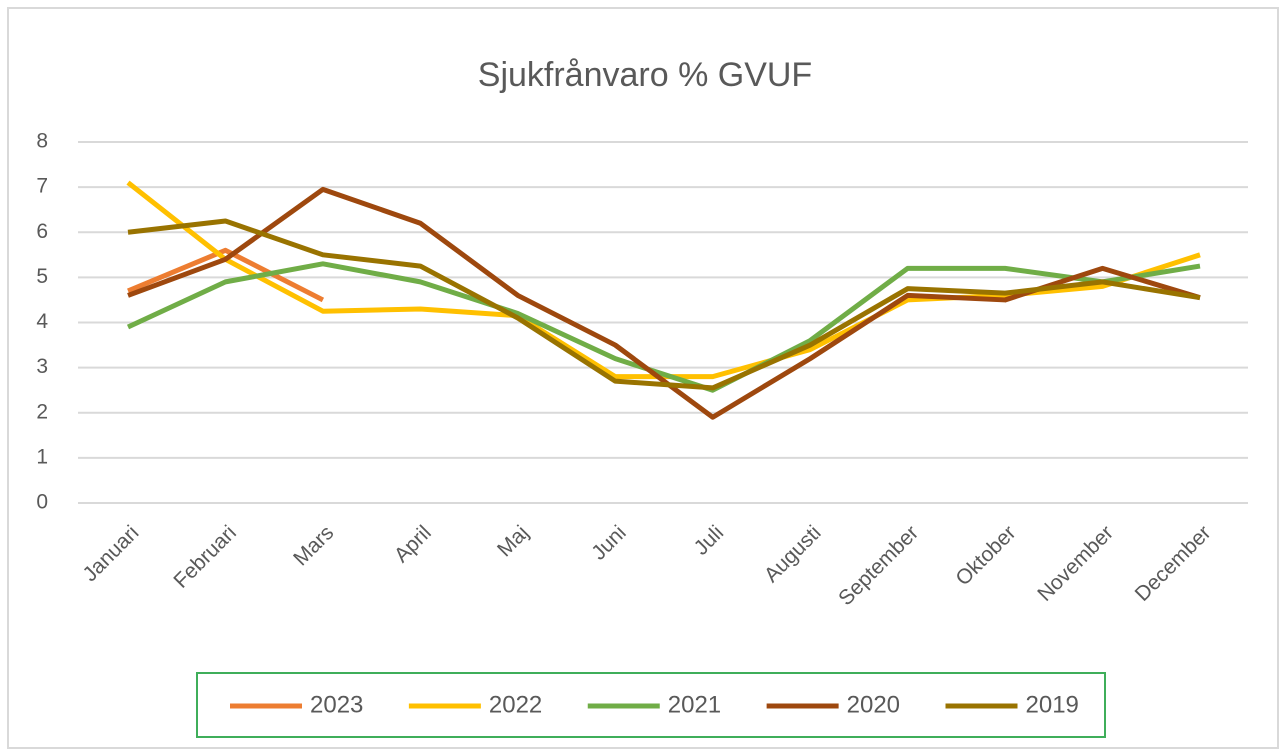  I want to click on y-tick-label: 3, so click(42, 366).